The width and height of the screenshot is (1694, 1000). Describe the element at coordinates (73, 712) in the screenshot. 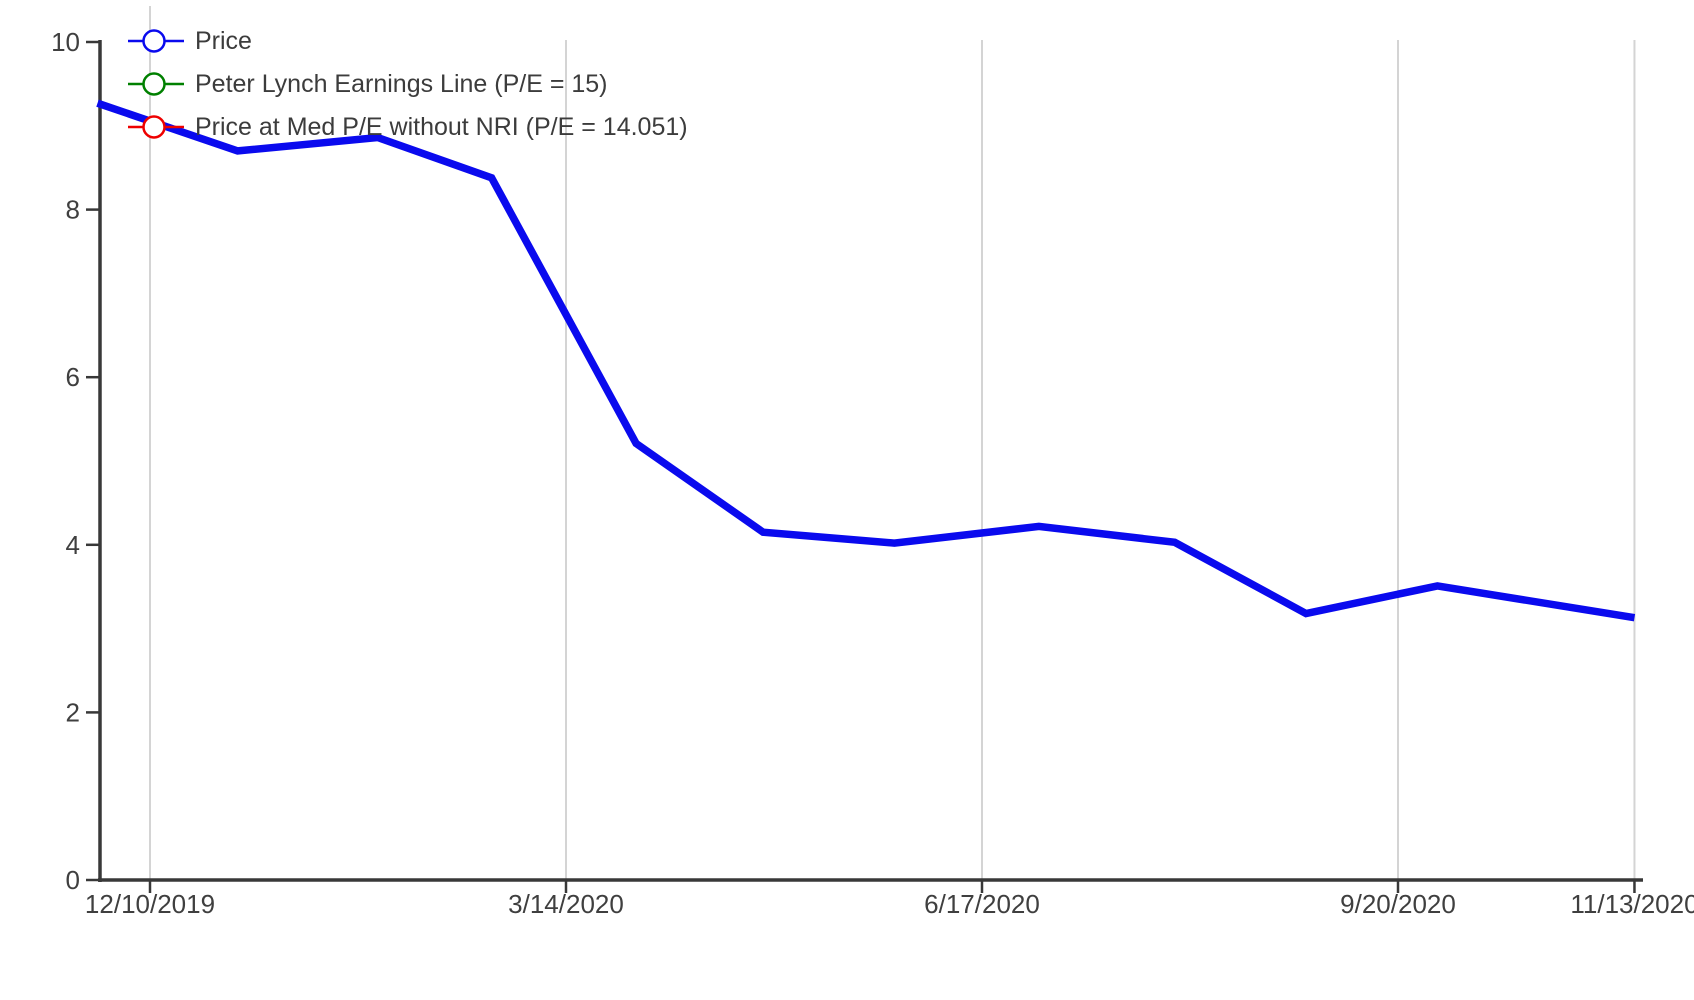

I see `y-tick-label-2: 2` at that location.